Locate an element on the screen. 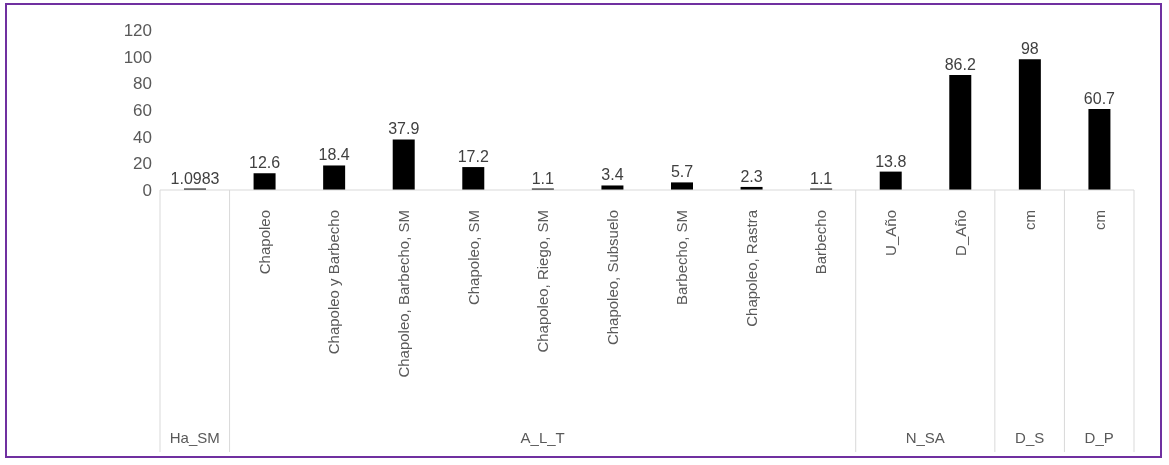 Image resolution: width=1169 pixels, height=465 pixels. data-label: 86.2 is located at coordinates (960, 65).